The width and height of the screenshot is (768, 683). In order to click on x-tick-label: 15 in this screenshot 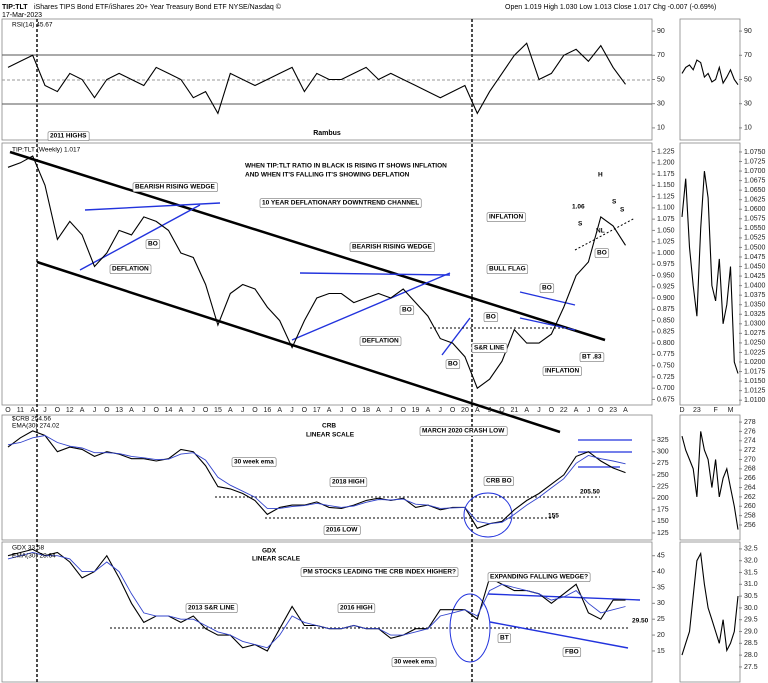, I will do `click(218, 410)`.